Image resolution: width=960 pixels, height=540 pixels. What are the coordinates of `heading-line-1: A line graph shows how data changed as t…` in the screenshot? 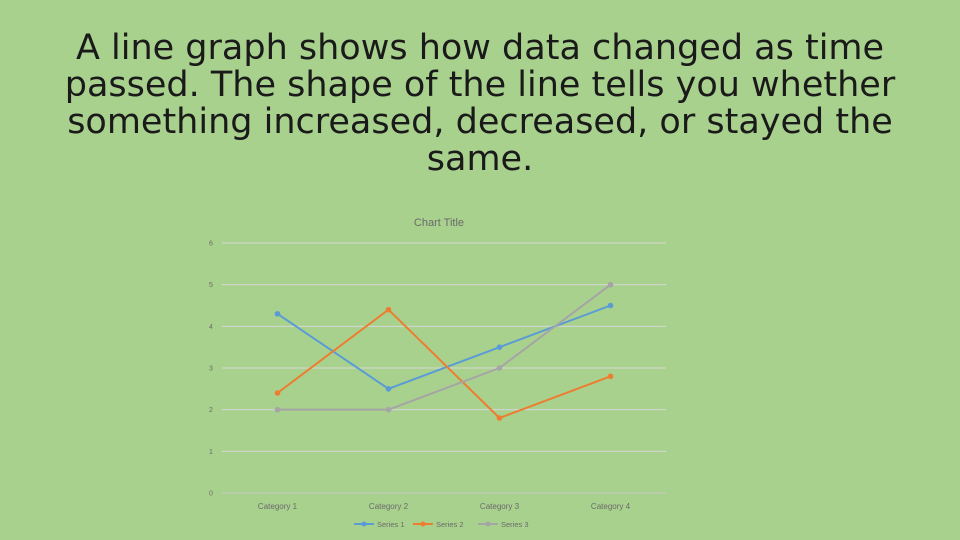 It's located at (480, 48).